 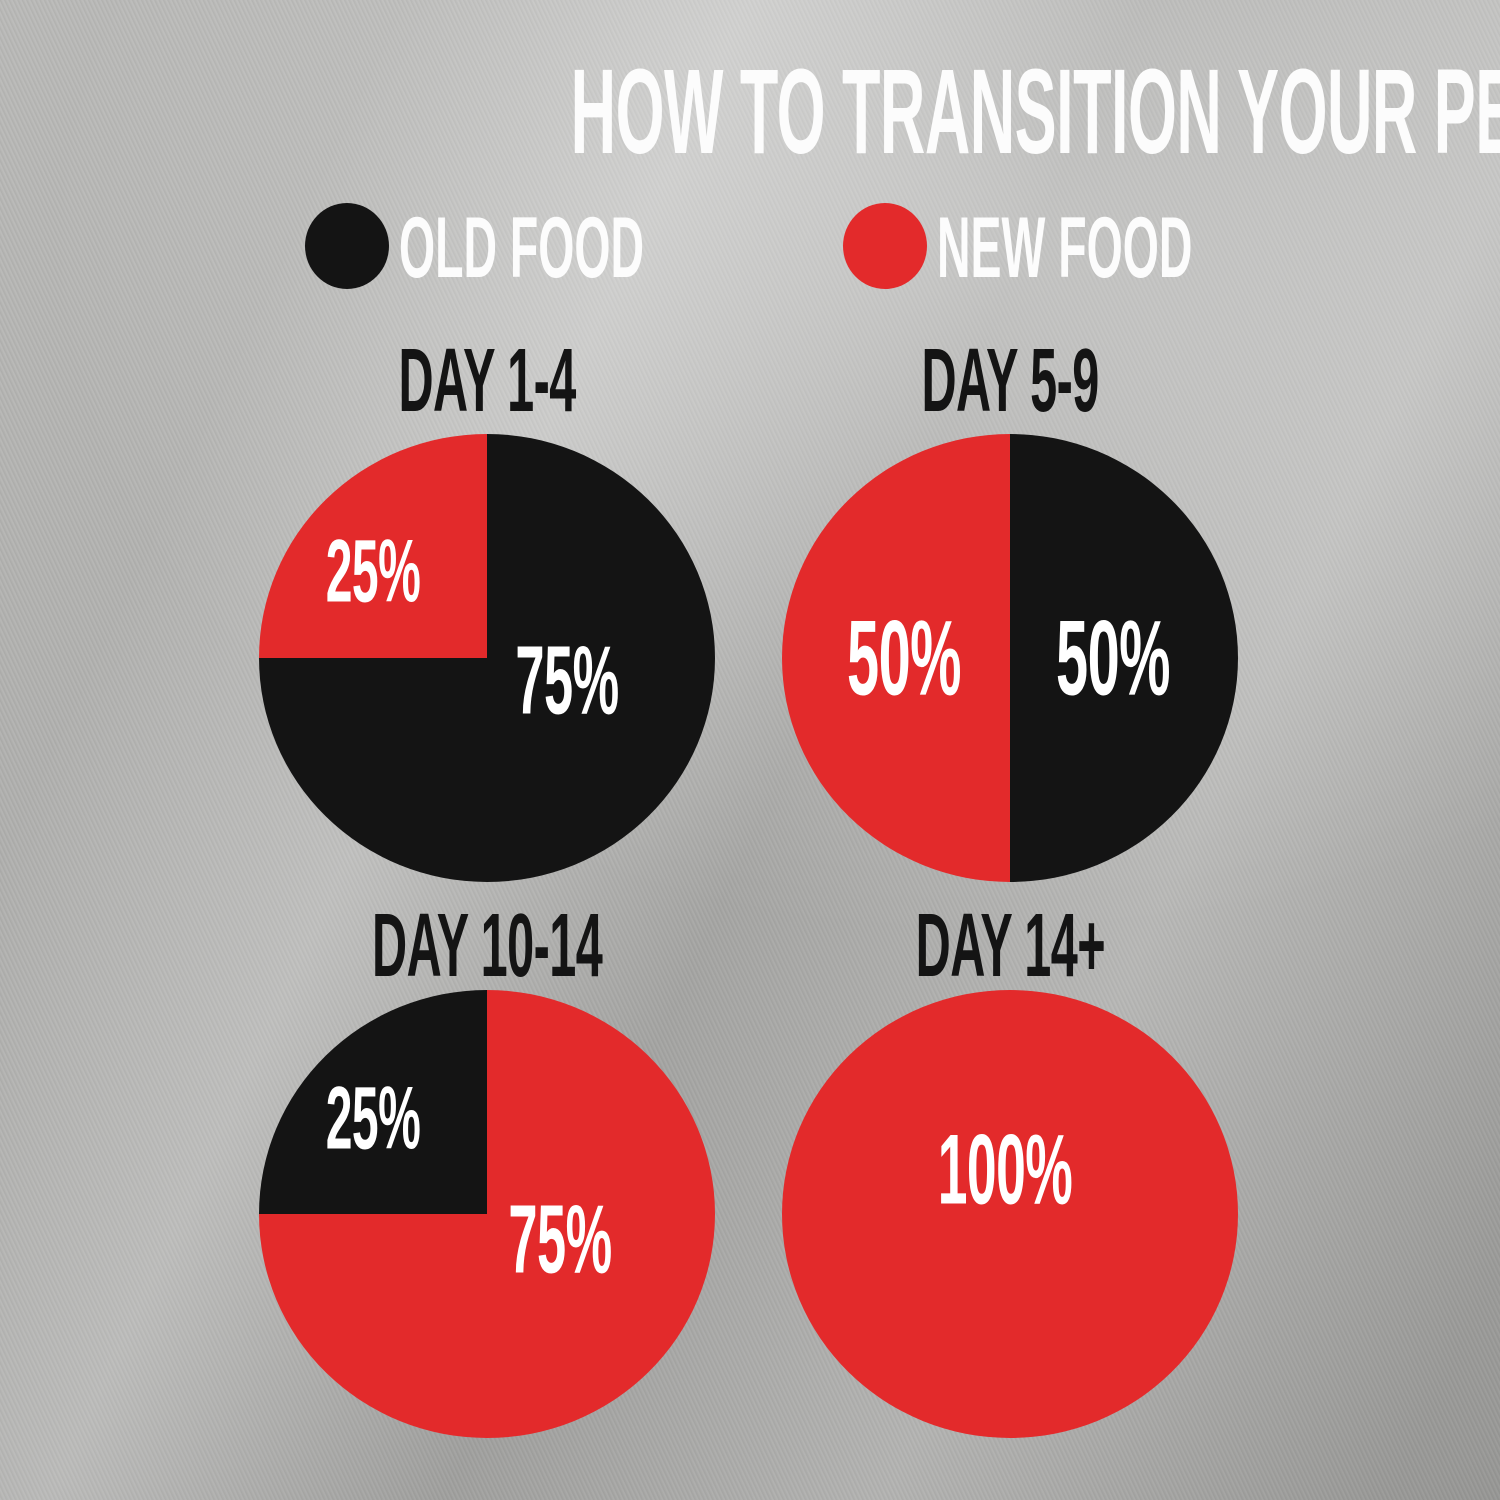 What do you see at coordinates (522, 248) in the screenshot?
I see `legend-label-old-food: OLD FOOD` at bounding box center [522, 248].